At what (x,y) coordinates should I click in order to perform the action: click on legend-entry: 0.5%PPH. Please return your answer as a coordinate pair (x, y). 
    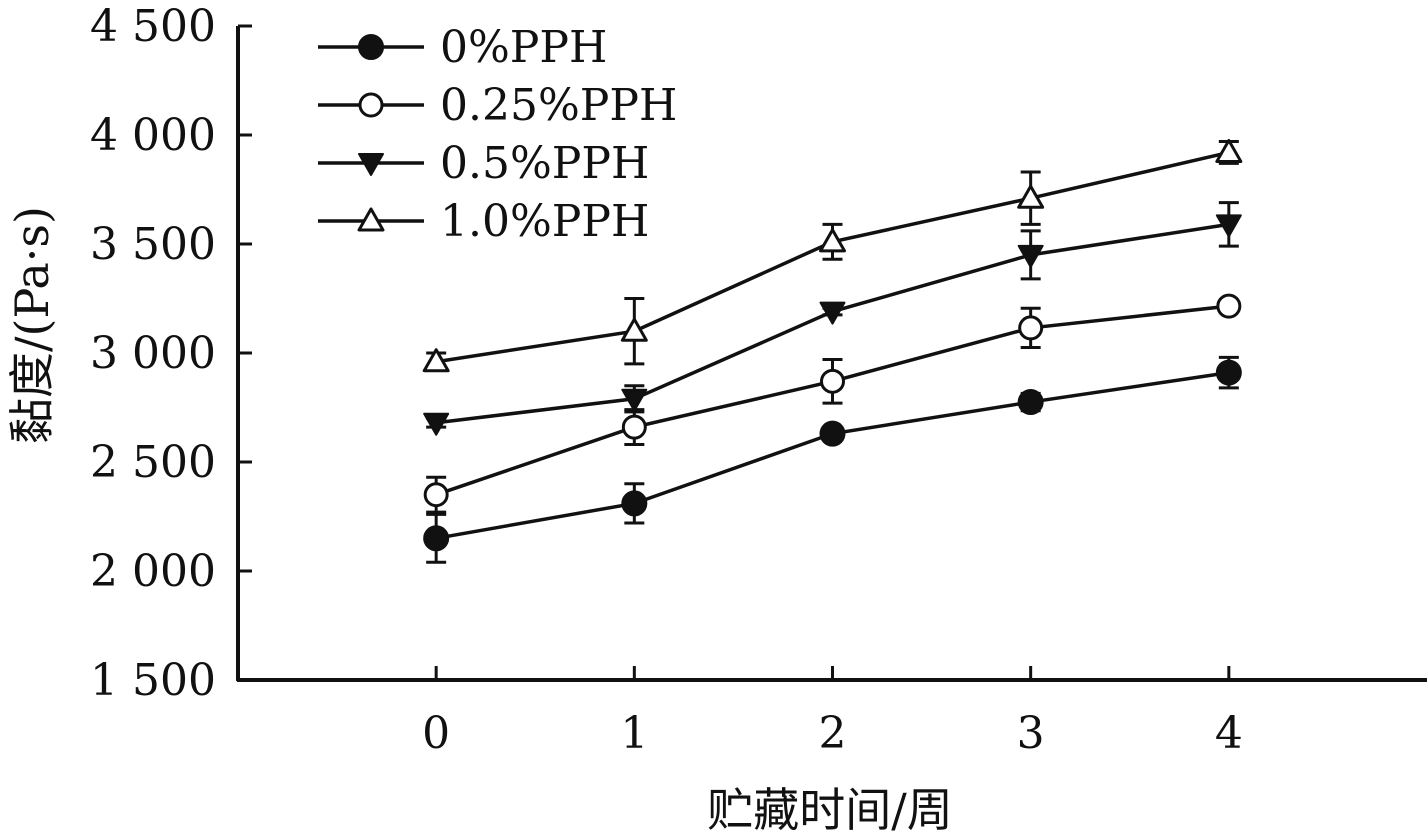
    Looking at the image, I should click on (483, 163).